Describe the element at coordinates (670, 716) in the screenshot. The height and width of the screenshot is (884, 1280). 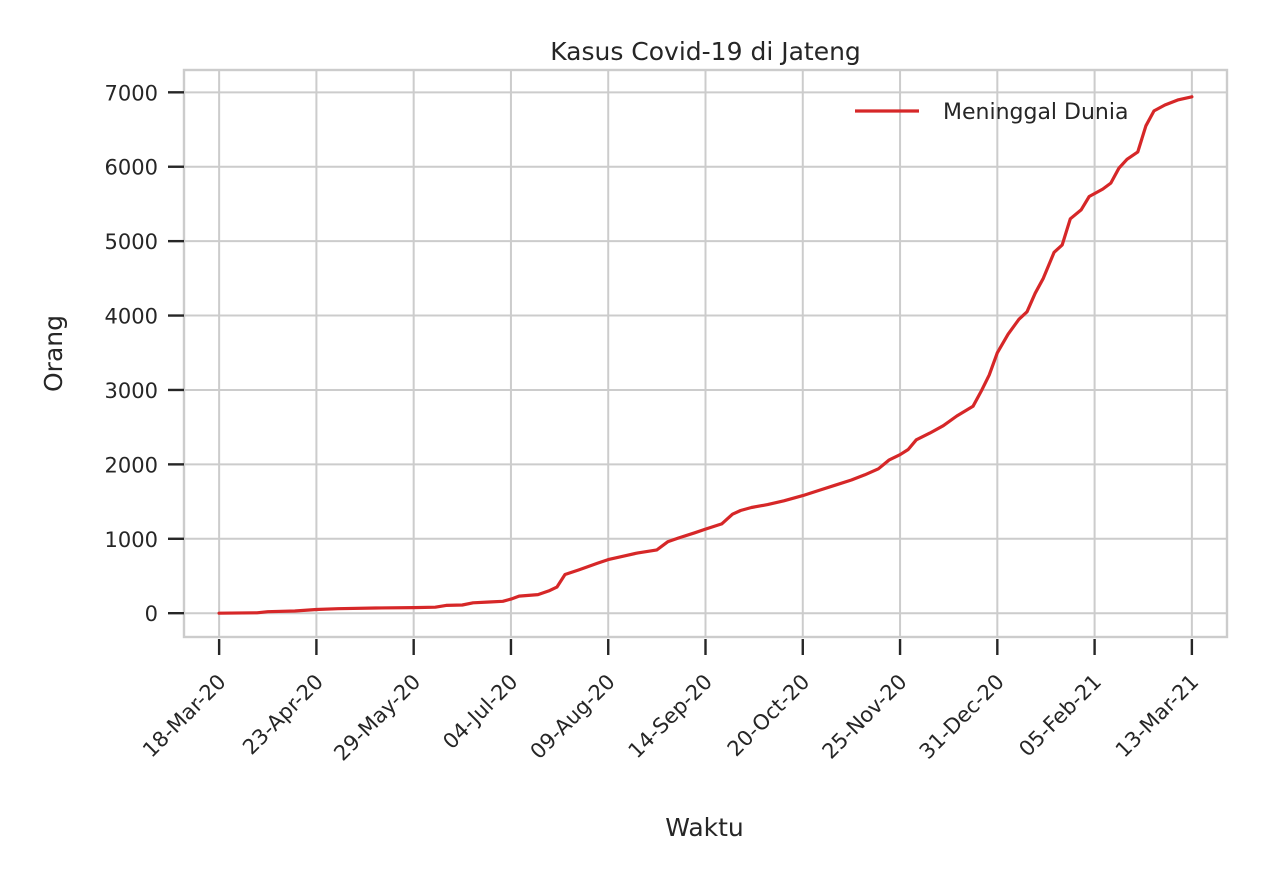
I see `x-tick-label: 14-Sep-20` at that location.